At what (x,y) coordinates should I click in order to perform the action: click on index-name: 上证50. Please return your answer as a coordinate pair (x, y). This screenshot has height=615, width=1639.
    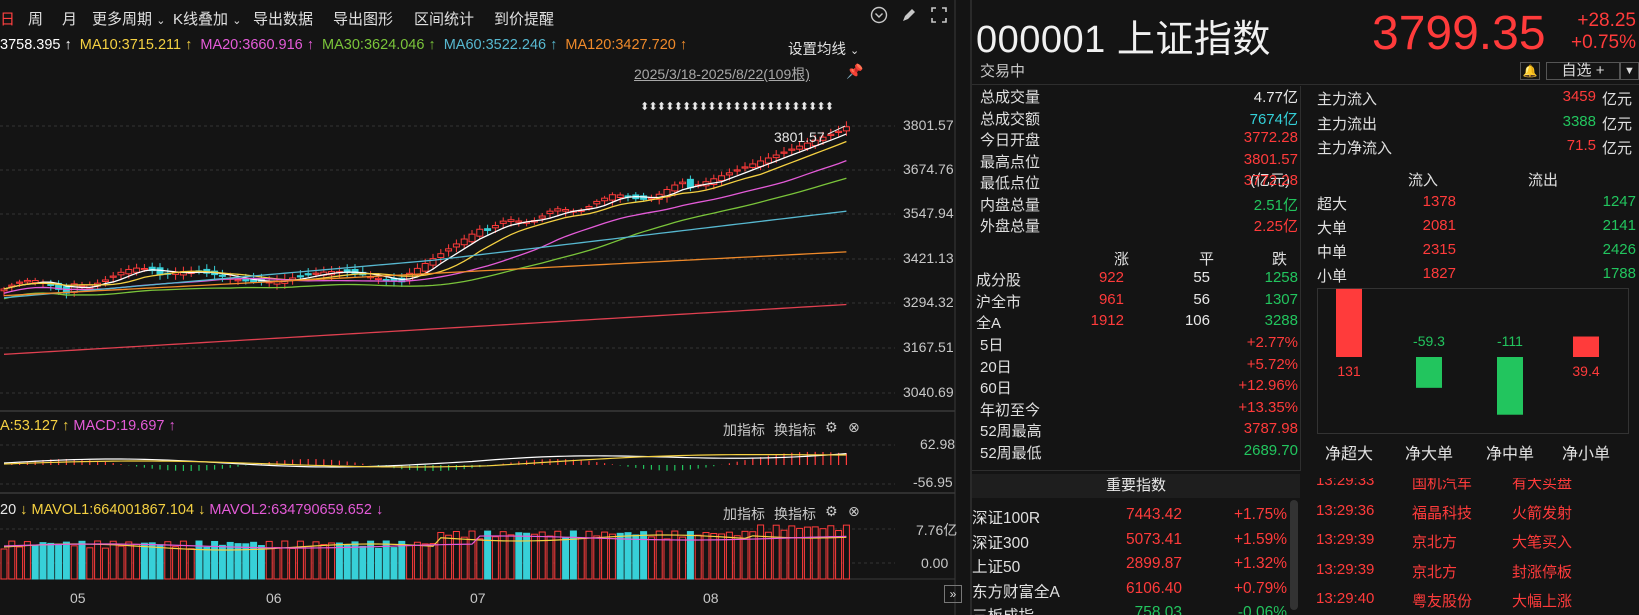
    Looking at the image, I should click on (996, 567).